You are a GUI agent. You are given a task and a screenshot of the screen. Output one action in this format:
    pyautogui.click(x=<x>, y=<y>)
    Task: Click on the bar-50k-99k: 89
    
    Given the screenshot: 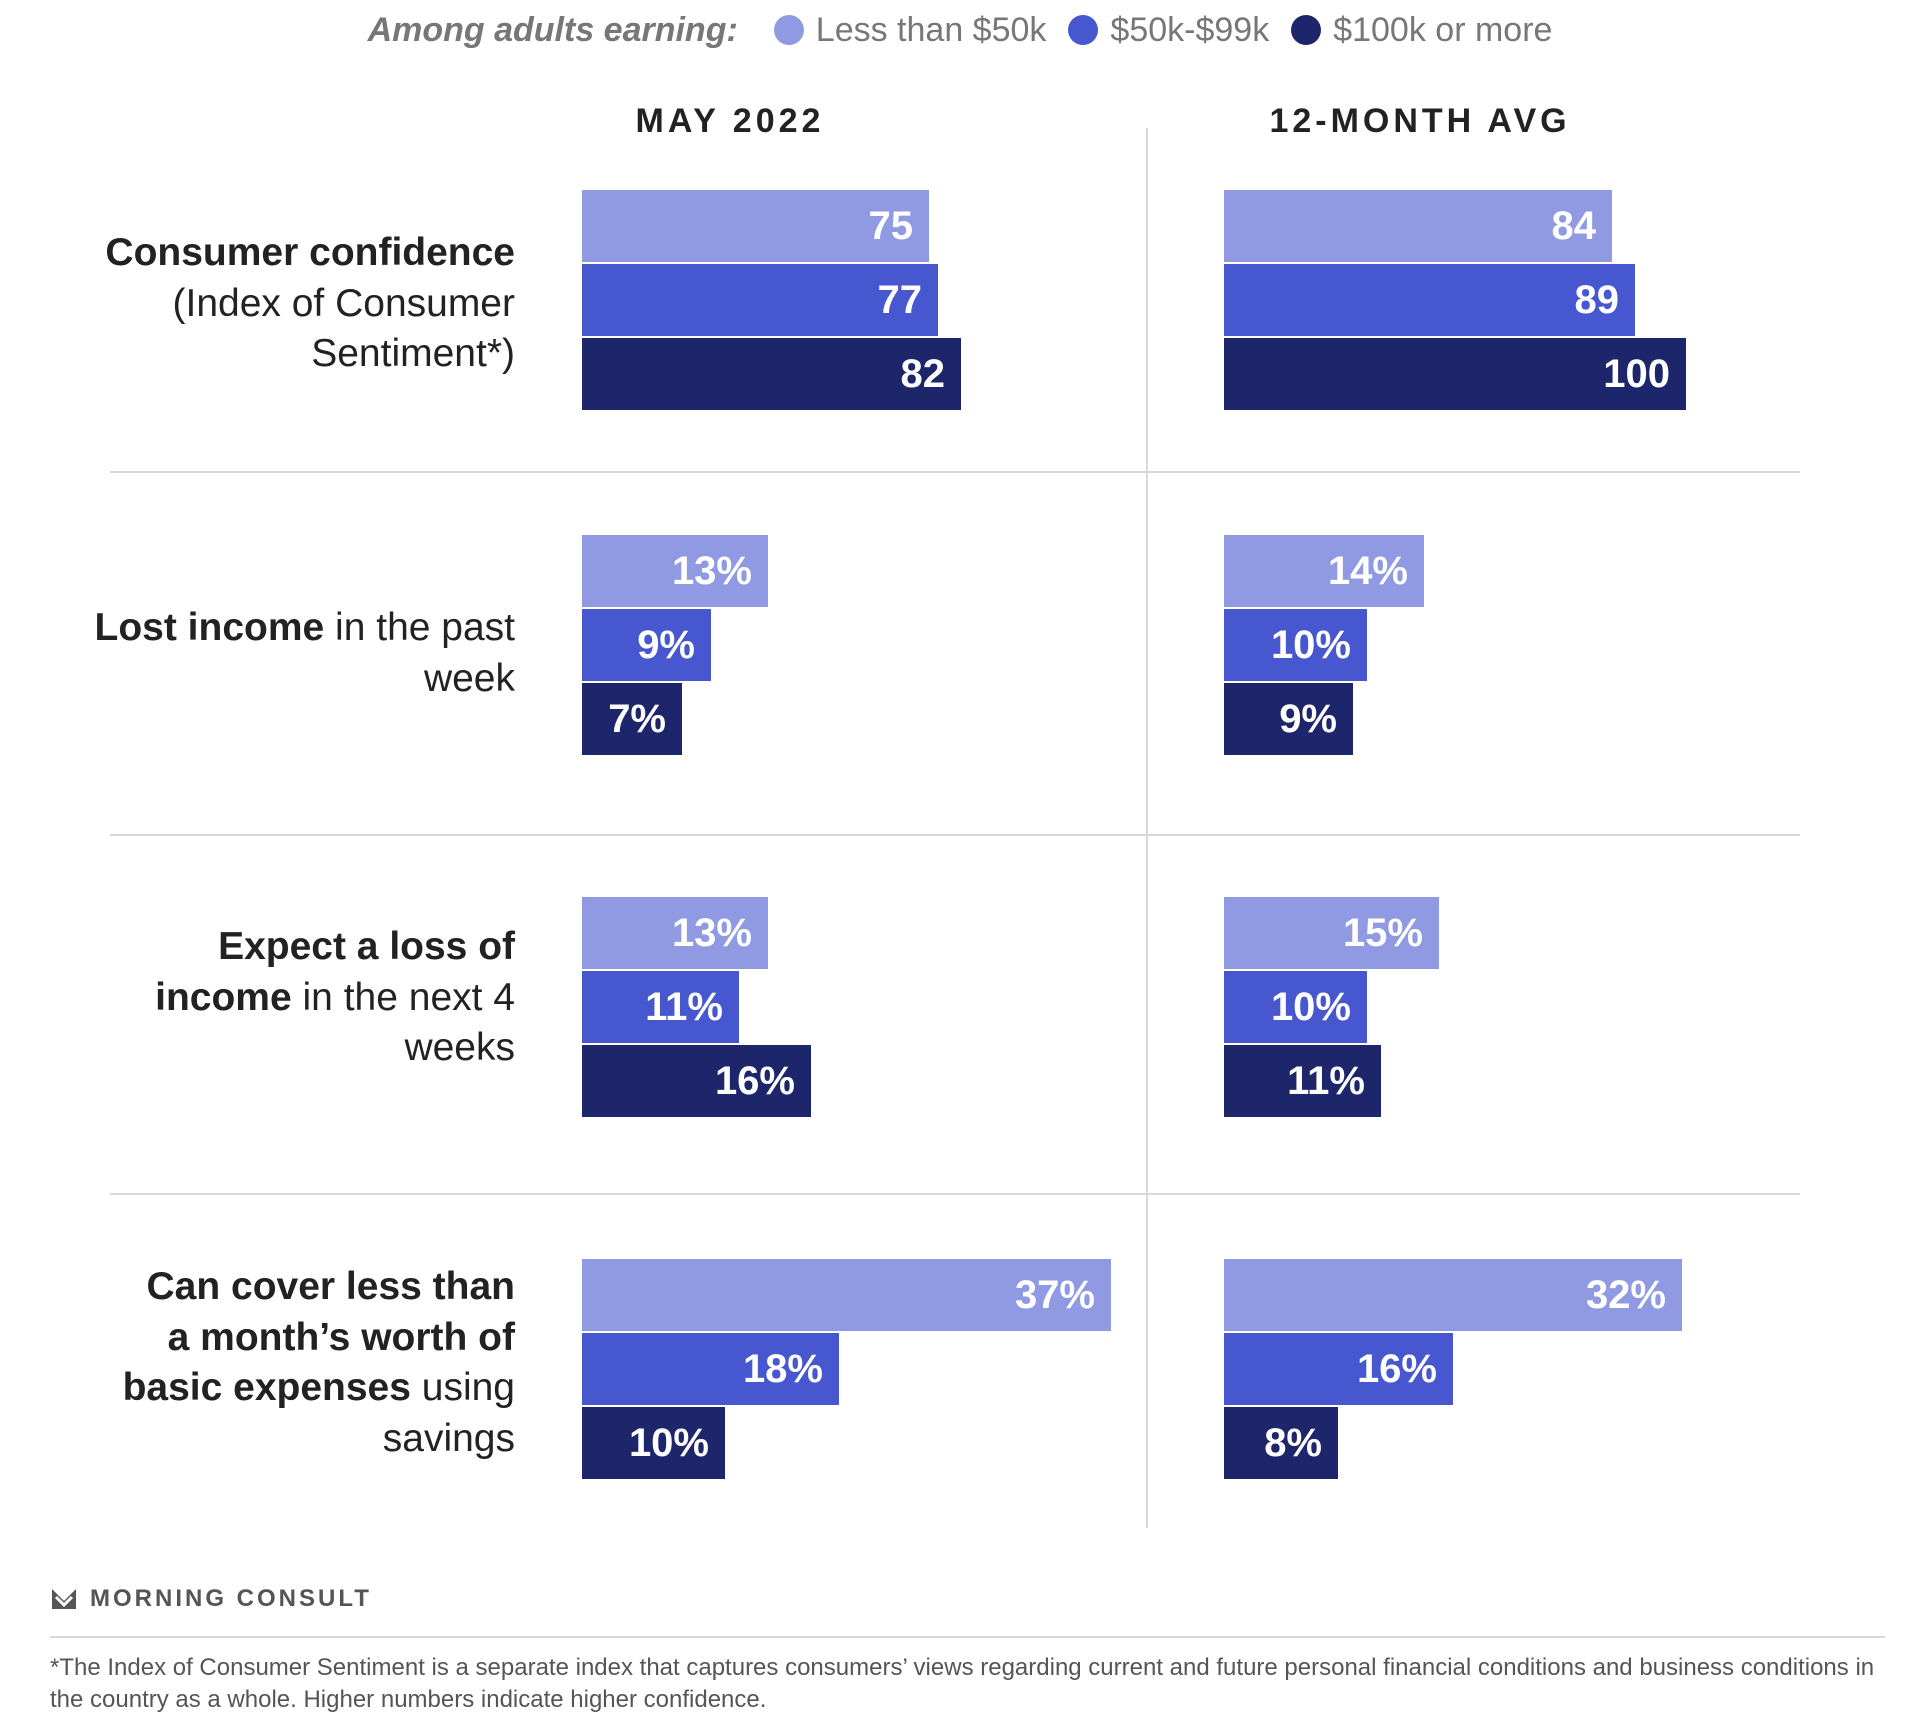 What is the action you would take?
    pyautogui.click(x=1429, y=300)
    